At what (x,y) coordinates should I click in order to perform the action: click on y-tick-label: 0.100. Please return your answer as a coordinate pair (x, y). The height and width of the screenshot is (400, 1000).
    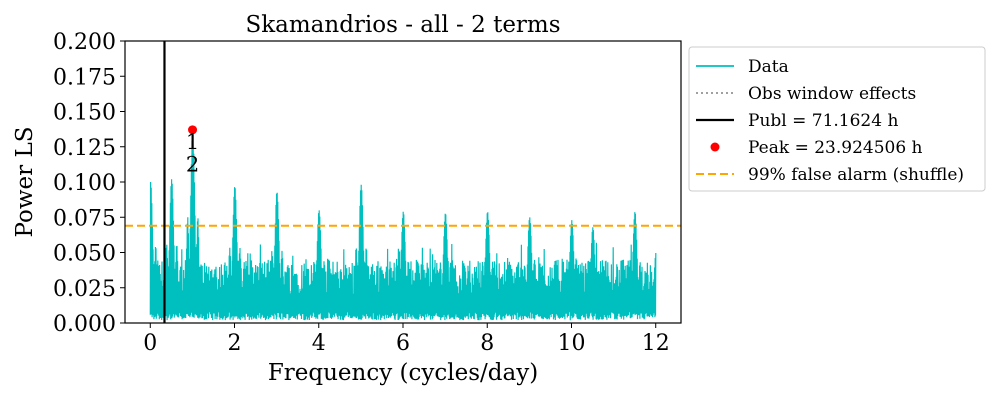
    Looking at the image, I should click on (84, 183).